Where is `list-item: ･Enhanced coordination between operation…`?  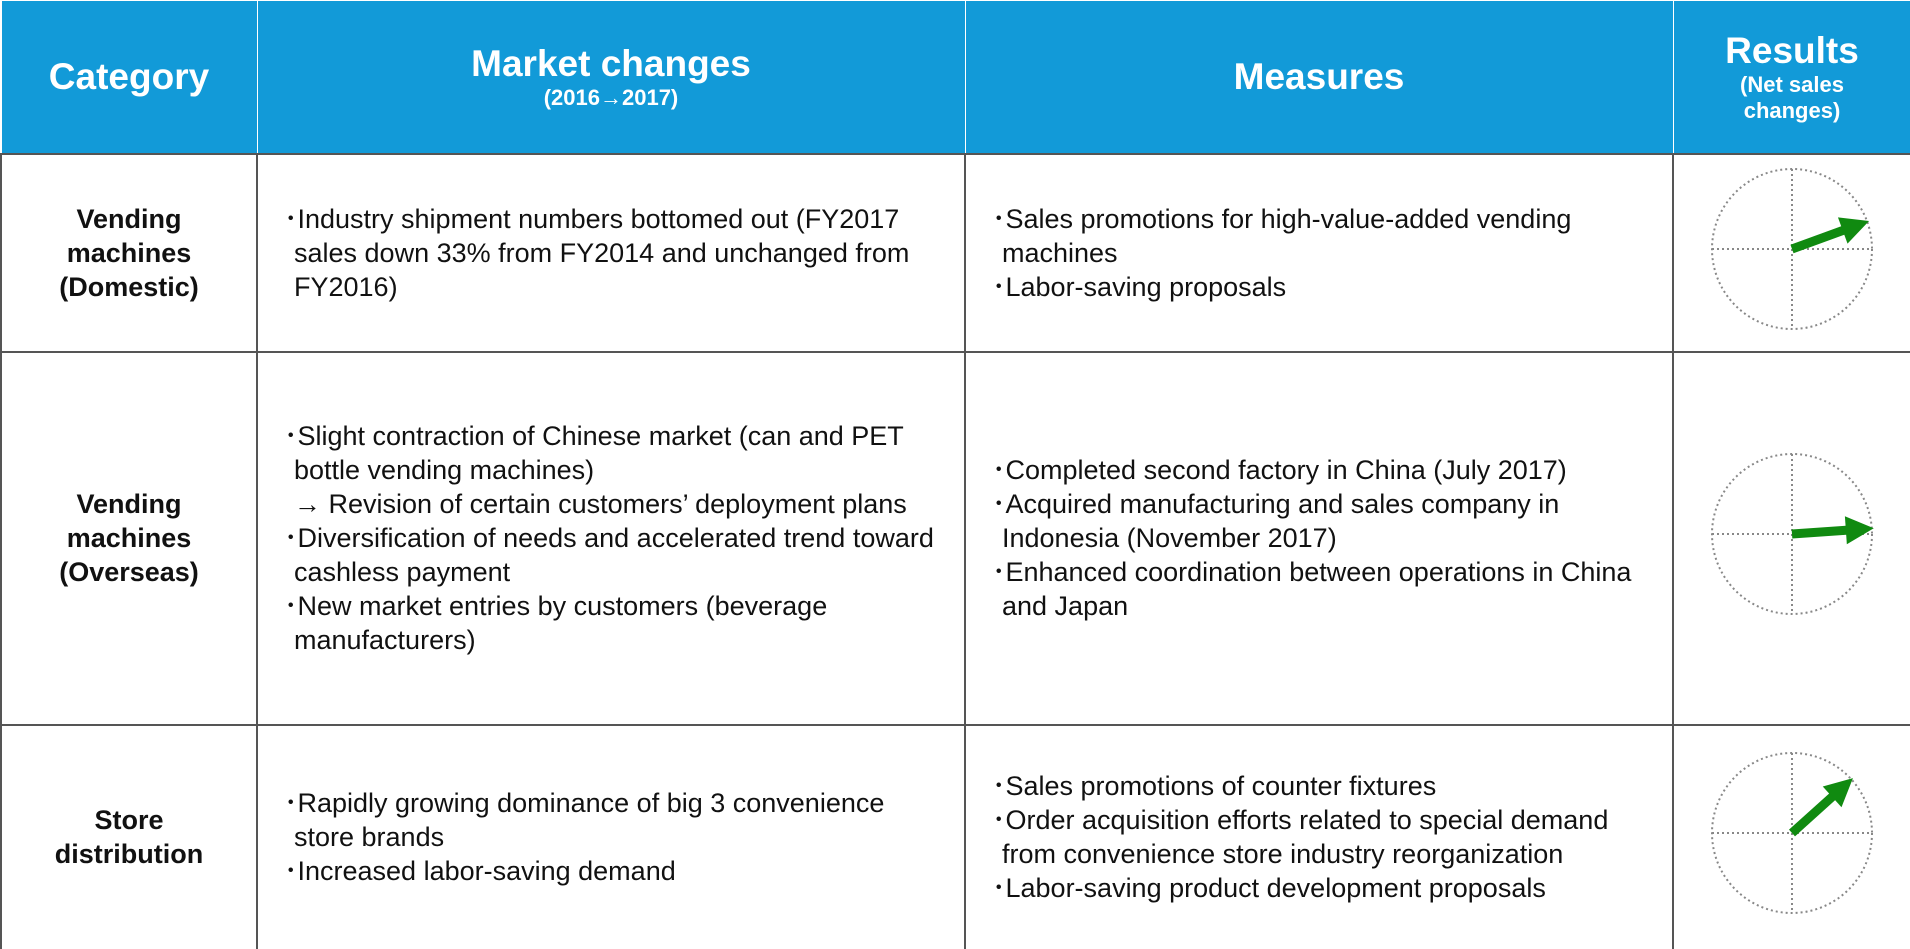 list-item: ･Enhanced coordination between operation… is located at coordinates (1312, 589).